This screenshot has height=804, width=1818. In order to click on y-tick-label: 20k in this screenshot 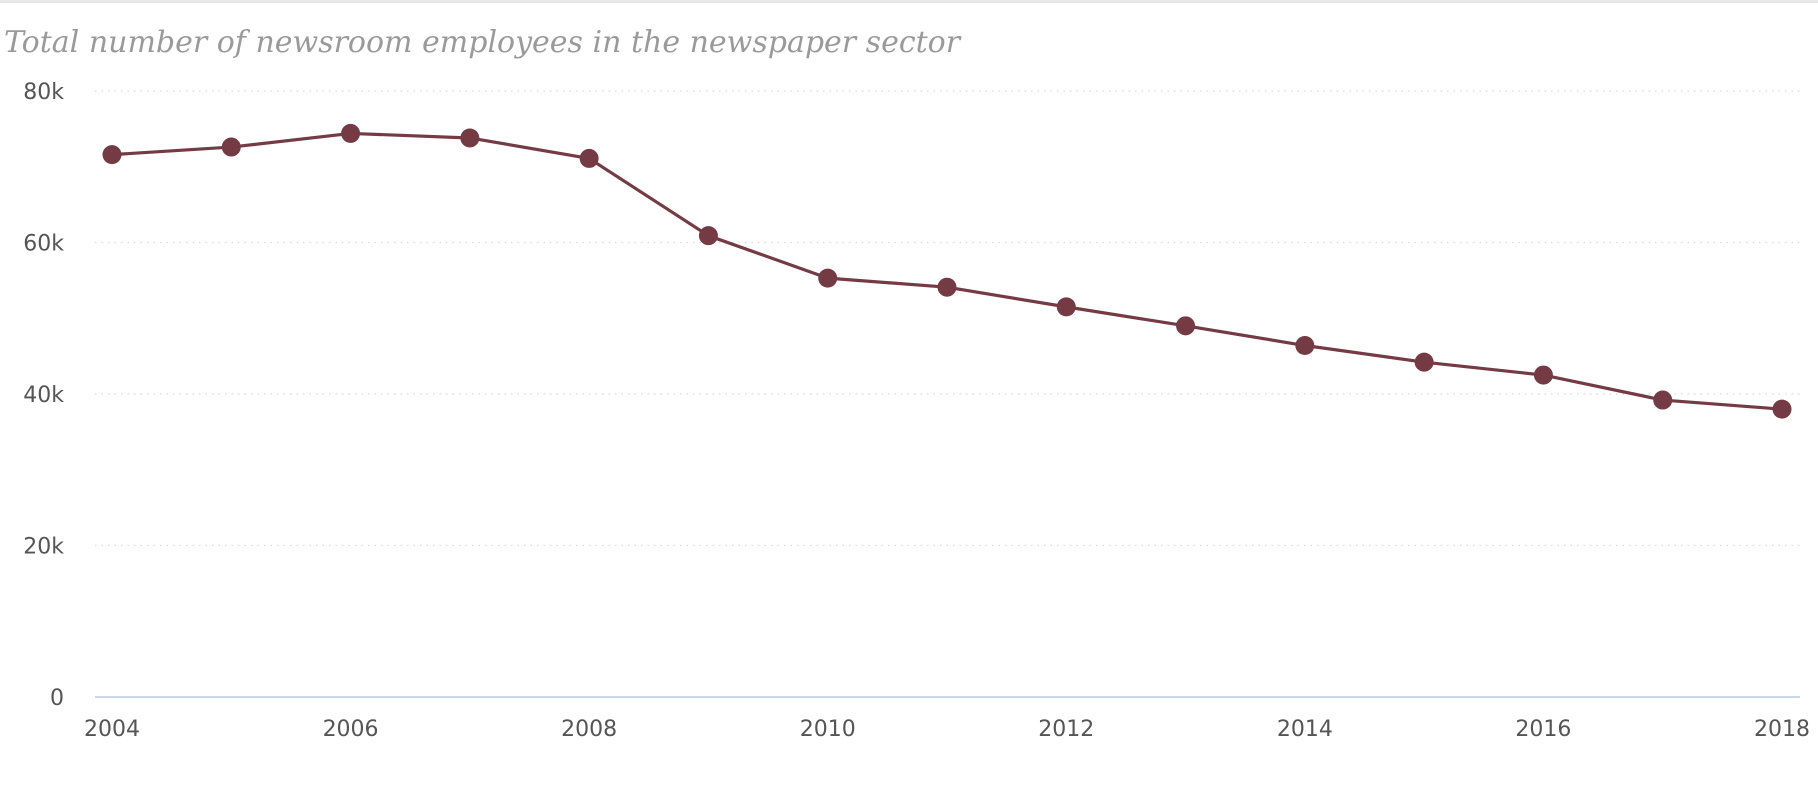, I will do `click(43, 547)`.